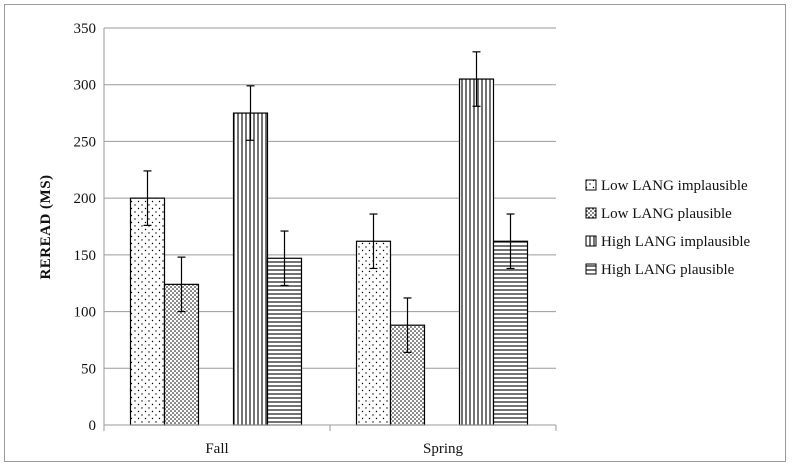 The width and height of the screenshot is (792, 468). I want to click on y-tick-label: 300, so click(85, 86).